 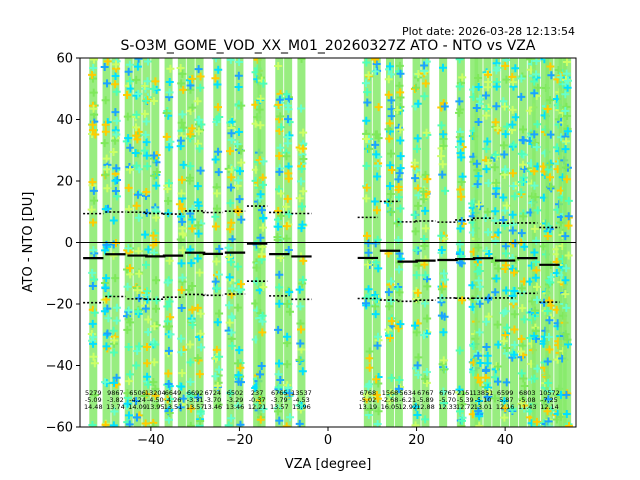 I want to click on bin-count-label: 6767, so click(x=425, y=393).